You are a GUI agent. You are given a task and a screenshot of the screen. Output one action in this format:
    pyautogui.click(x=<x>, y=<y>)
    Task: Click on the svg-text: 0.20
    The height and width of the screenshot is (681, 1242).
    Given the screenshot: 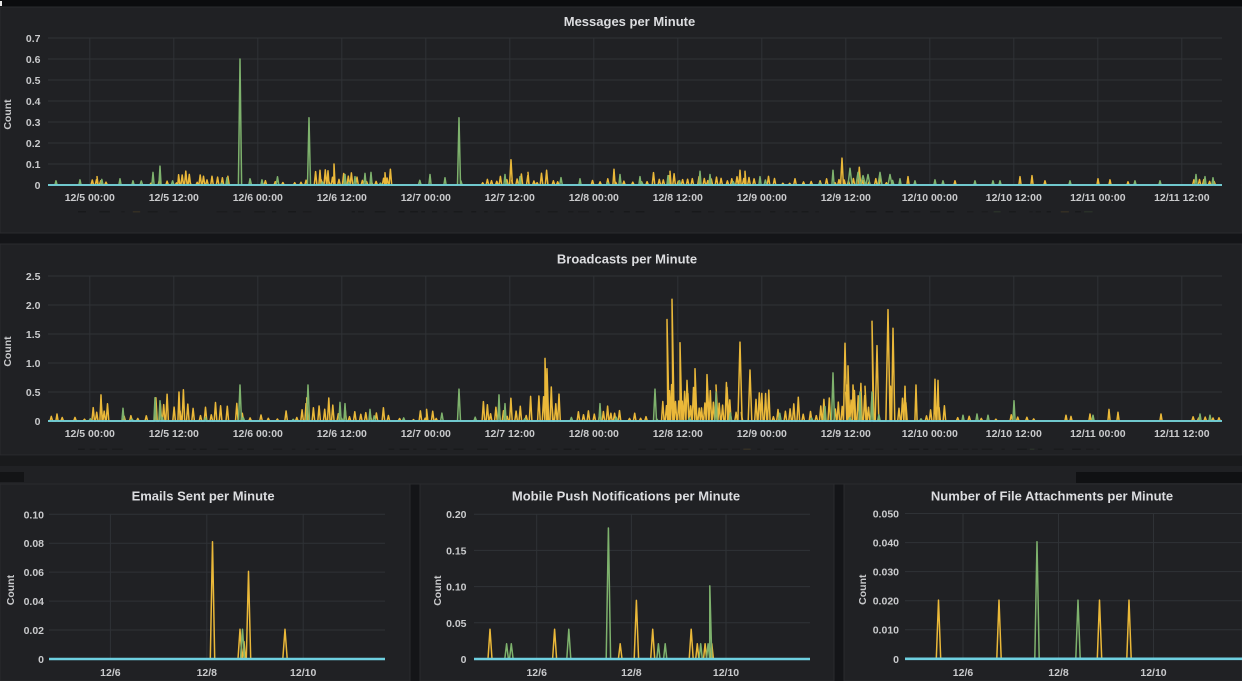 What is the action you would take?
    pyautogui.click(x=456, y=515)
    